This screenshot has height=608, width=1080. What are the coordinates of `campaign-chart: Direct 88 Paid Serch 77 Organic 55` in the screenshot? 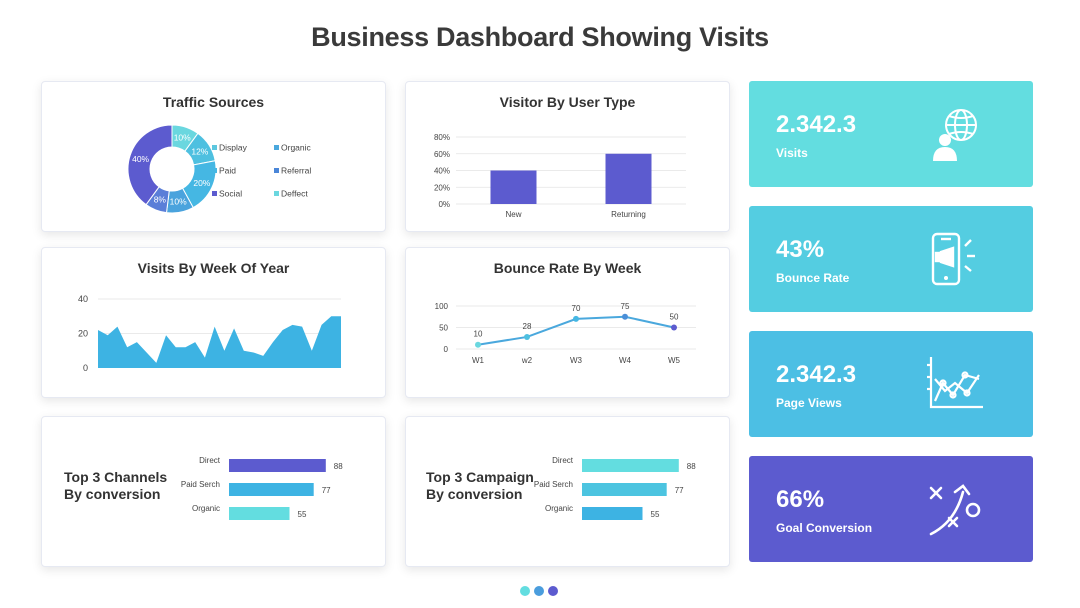 It's located at (615, 488).